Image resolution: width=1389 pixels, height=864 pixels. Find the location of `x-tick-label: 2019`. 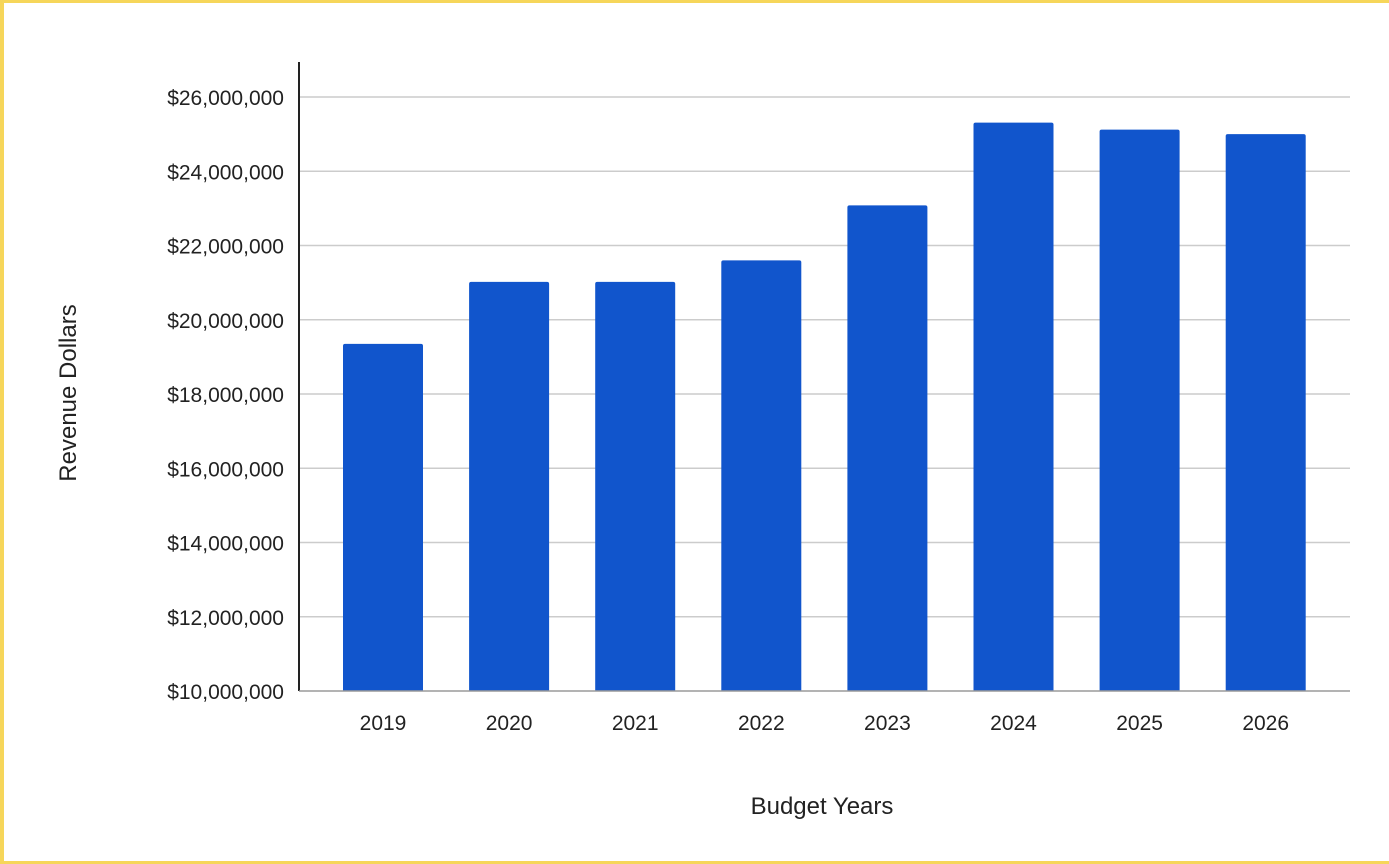

x-tick-label: 2019 is located at coordinates (383, 723).